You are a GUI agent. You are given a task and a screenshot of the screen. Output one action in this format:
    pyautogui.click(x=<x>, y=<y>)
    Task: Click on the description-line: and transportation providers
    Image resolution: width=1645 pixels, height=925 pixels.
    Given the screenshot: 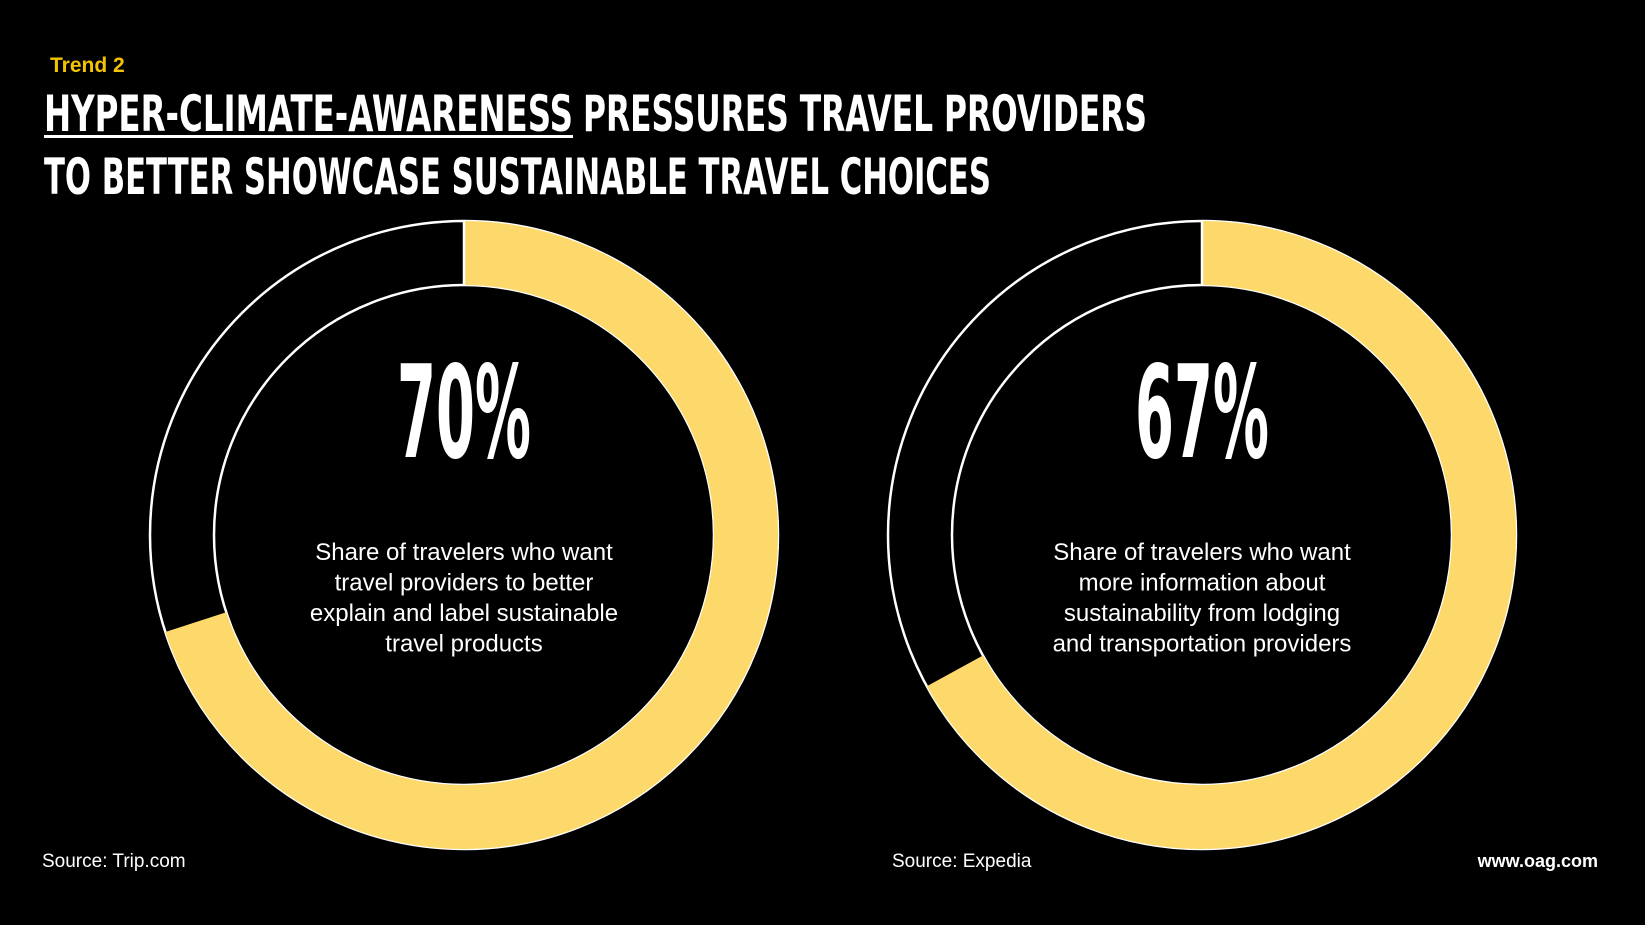 What is the action you would take?
    pyautogui.click(x=1202, y=644)
    